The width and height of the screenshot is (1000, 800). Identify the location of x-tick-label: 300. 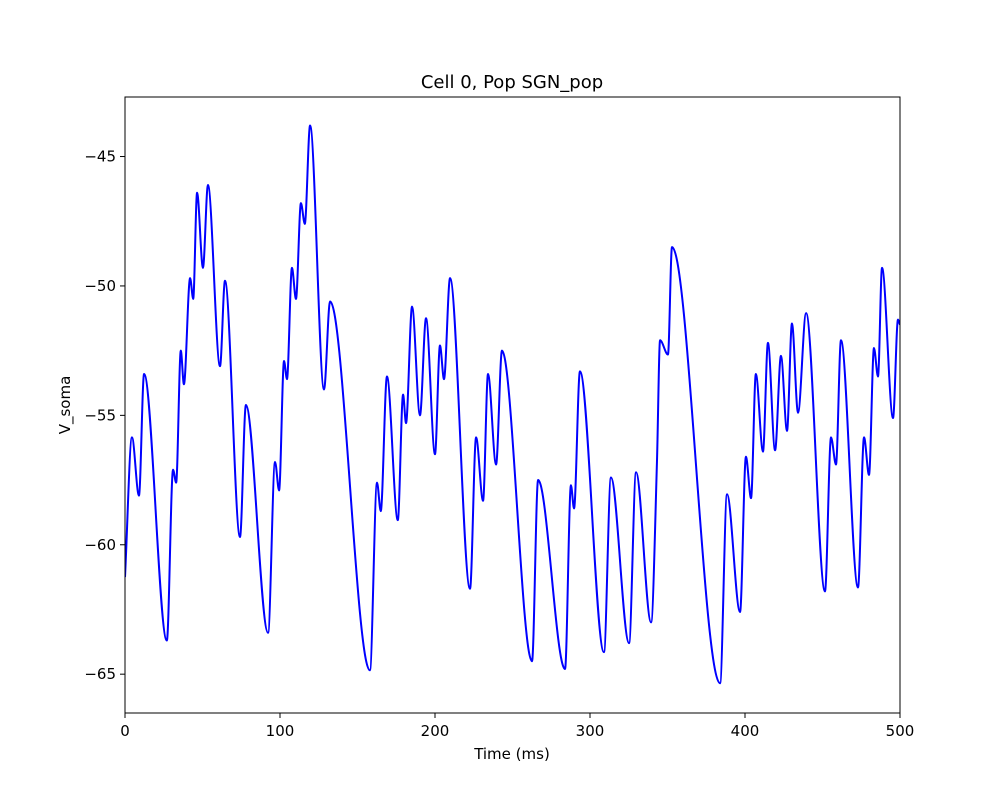
(590, 731).